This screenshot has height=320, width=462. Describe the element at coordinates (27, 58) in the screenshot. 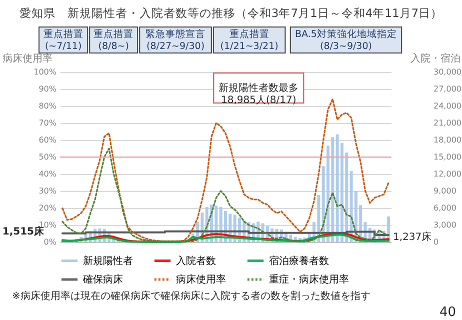

I see `y-axis-title: 病床使用率` at that location.